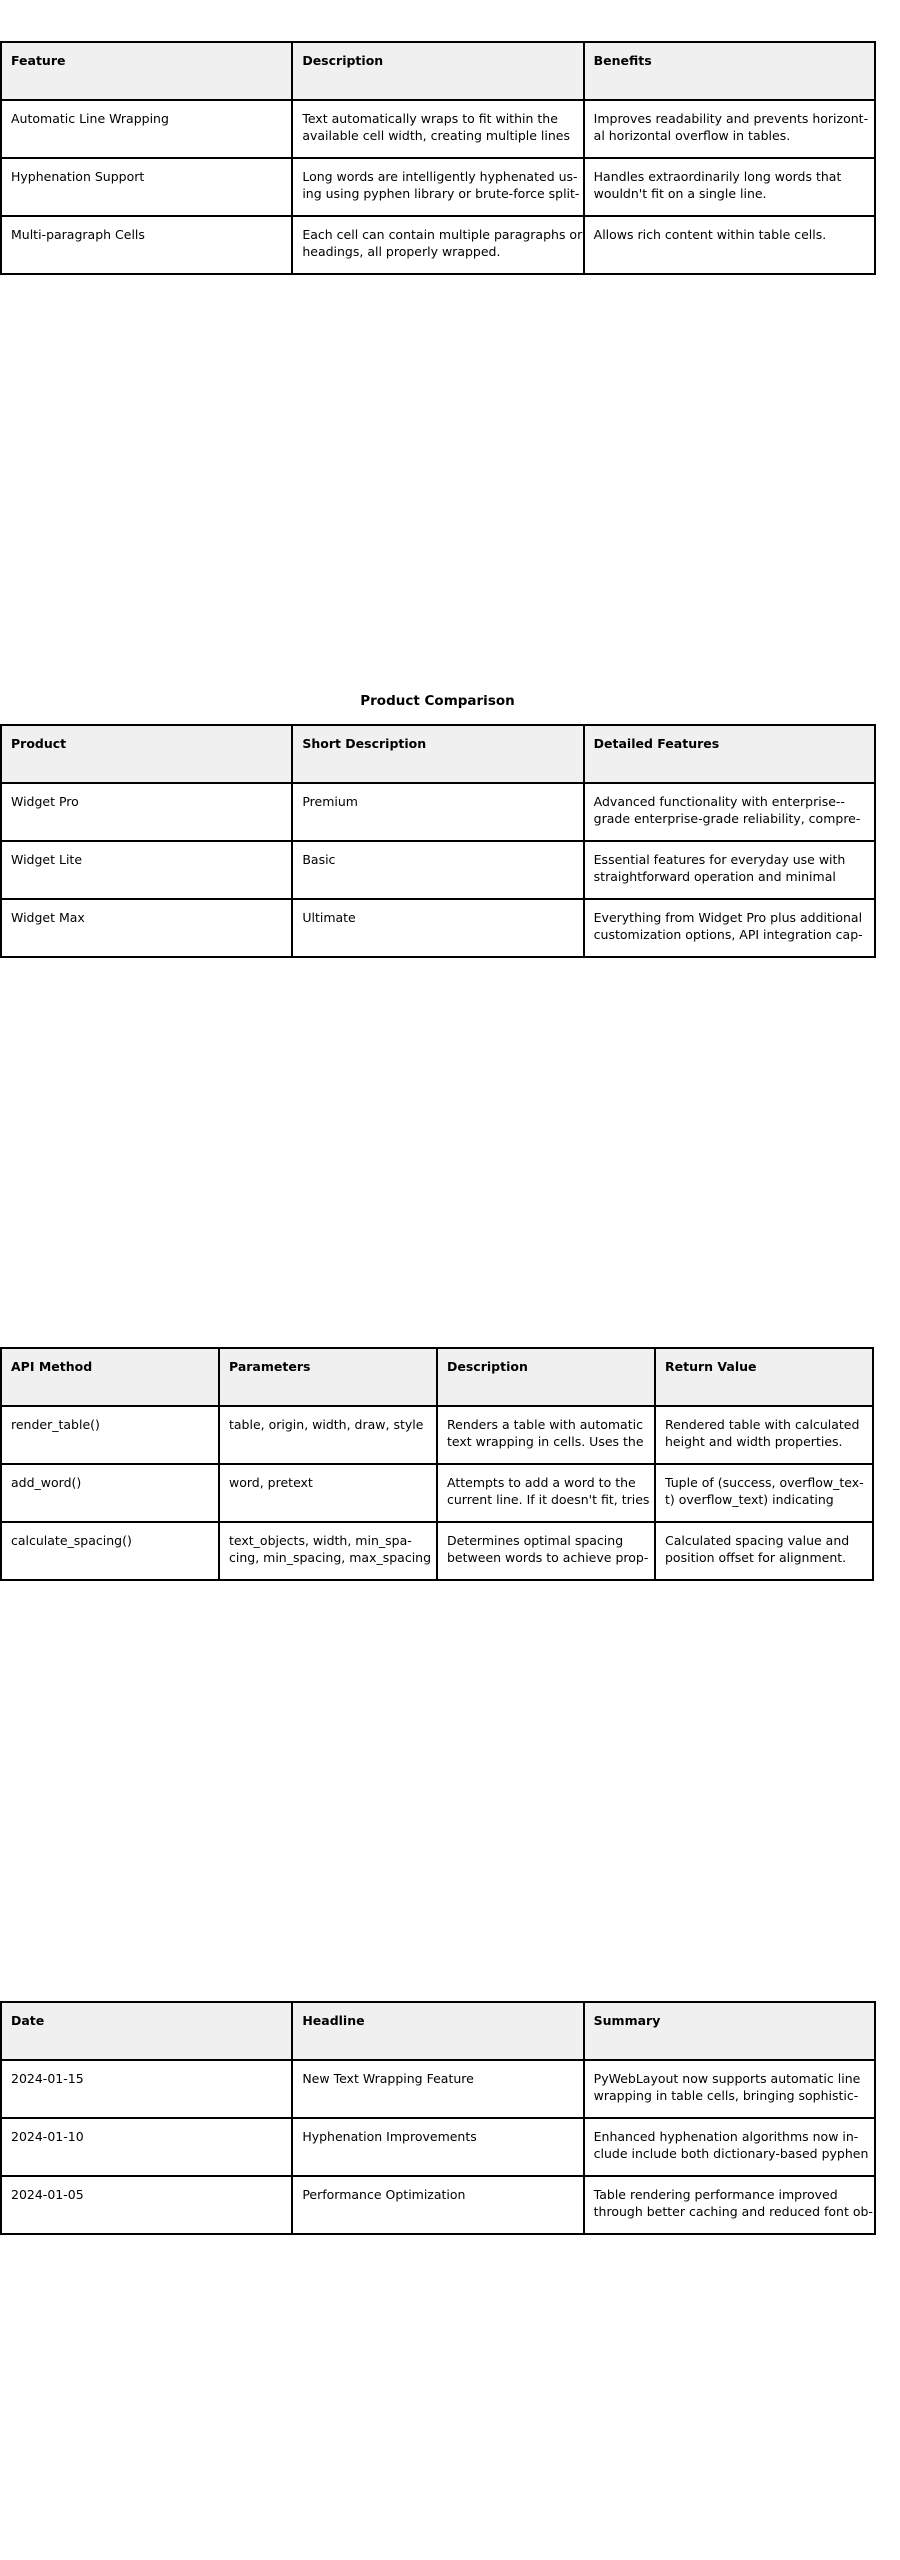 Image resolution: width=900 pixels, height=2560 pixels. Describe the element at coordinates (729, 245) in the screenshot. I see `table-cell: Allows rich content within table cells.` at that location.